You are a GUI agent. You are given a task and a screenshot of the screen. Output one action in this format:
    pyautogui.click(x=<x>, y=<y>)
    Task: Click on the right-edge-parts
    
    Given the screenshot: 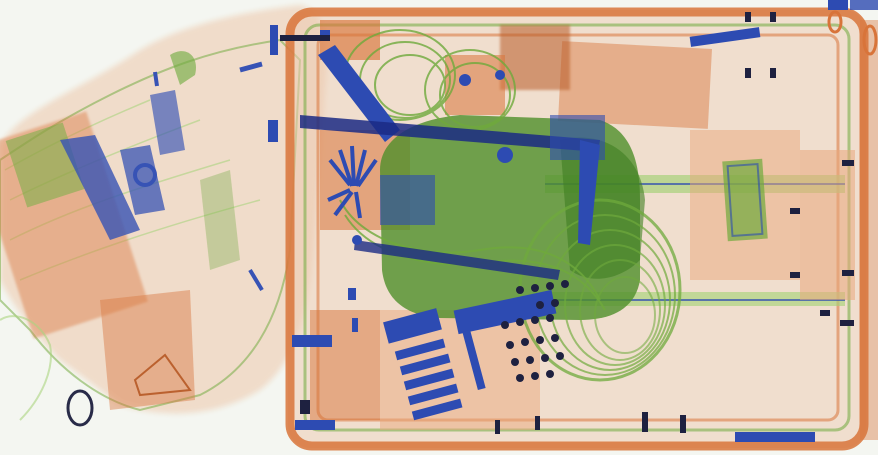 What is the action you would take?
    pyautogui.click(x=852, y=28)
    